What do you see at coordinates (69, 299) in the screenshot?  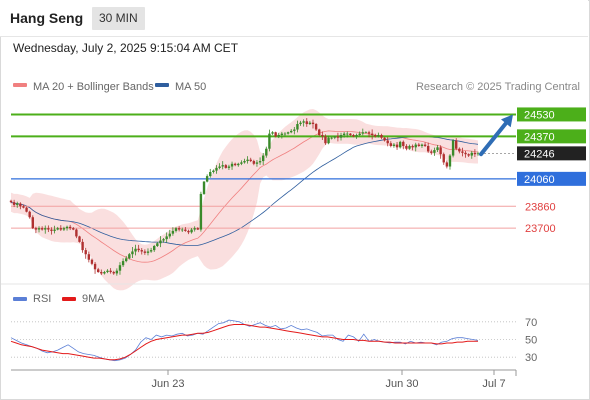 I see `ma9-legend-swatch` at bounding box center [69, 299].